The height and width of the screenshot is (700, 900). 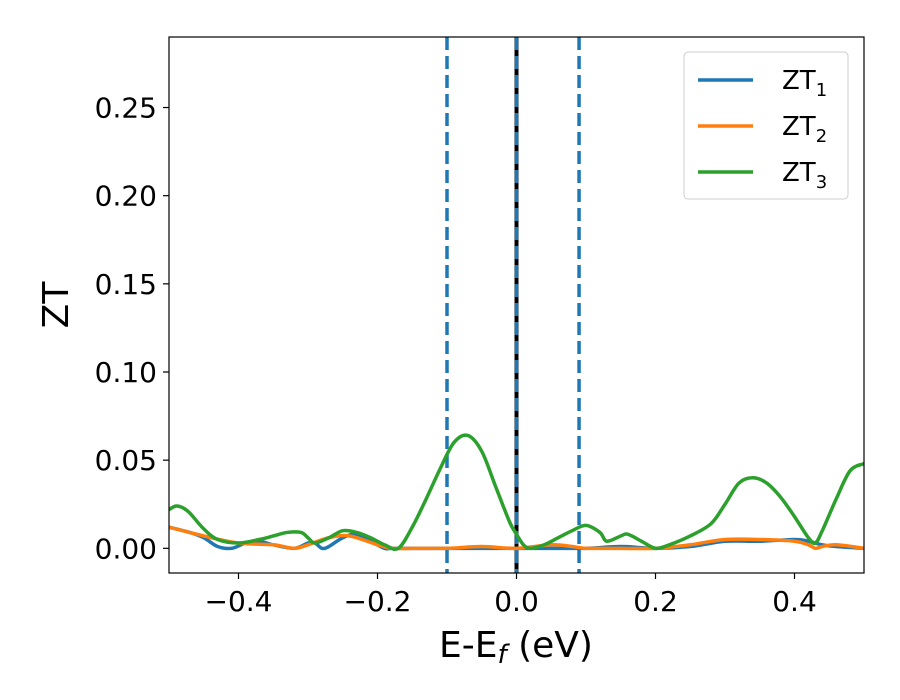 What do you see at coordinates (516, 601) in the screenshot?
I see `x-tick-label: 0.0` at bounding box center [516, 601].